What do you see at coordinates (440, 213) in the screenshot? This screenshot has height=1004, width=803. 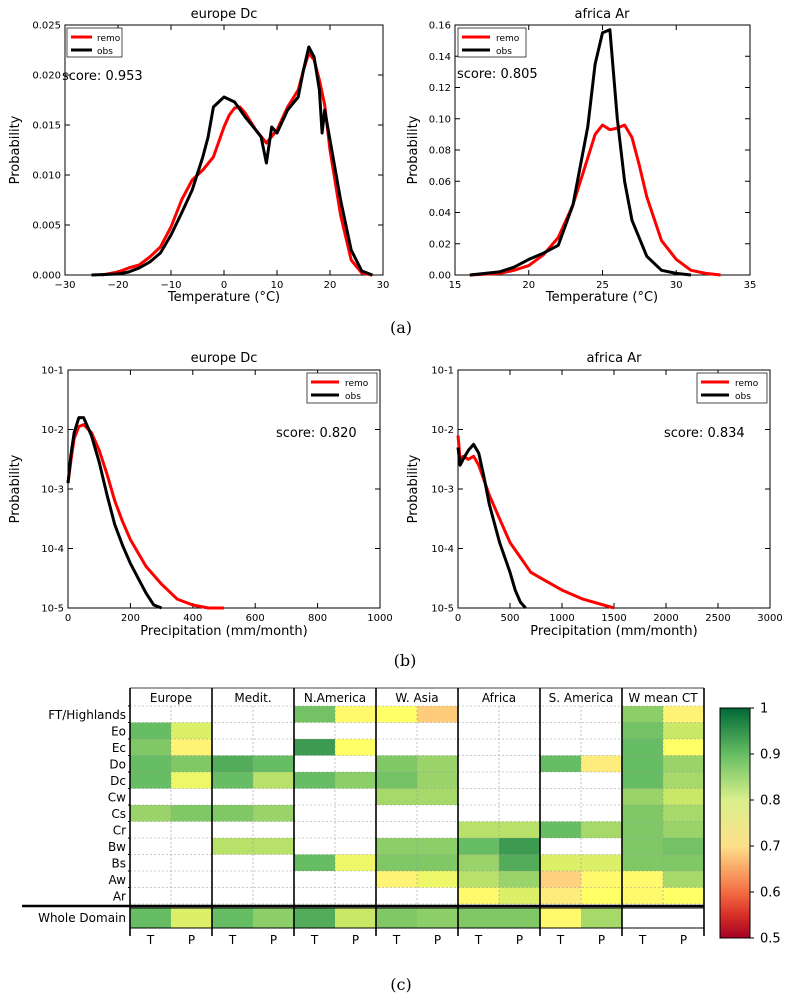 I see `y-tick-label: 0.04` at bounding box center [440, 213].